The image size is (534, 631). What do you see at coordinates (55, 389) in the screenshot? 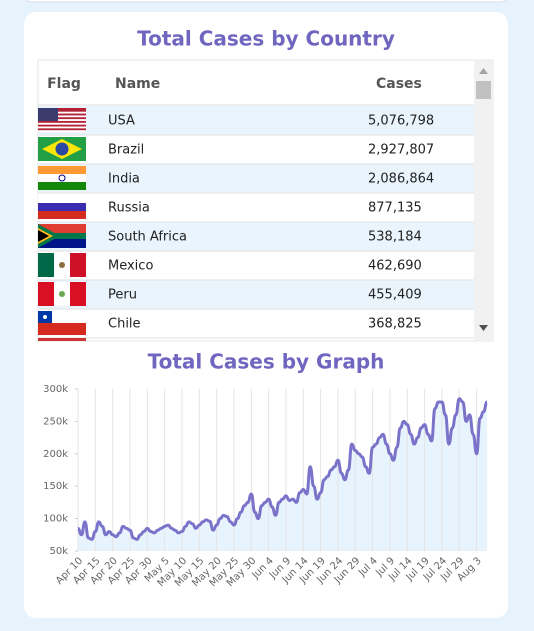
I see `y-tick-label: 300k` at bounding box center [55, 389].